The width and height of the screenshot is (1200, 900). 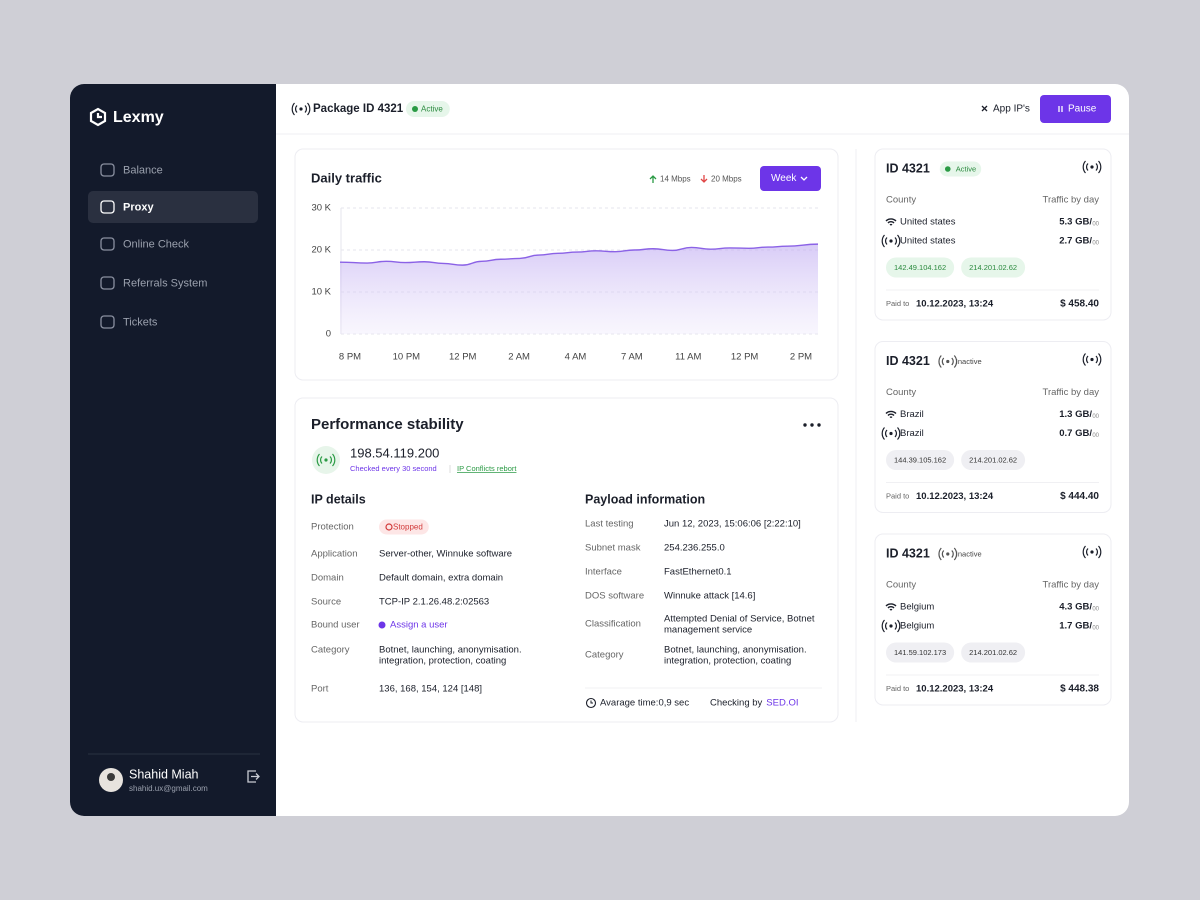 What do you see at coordinates (579, 254) in the screenshot?
I see `line` at bounding box center [579, 254].